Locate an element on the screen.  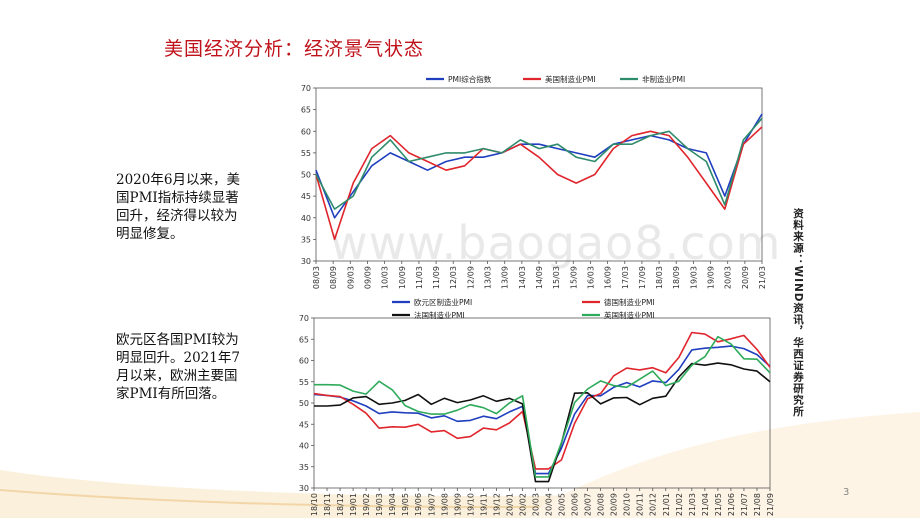
x-tick-label: 19/01 is located at coordinates (353, 504).